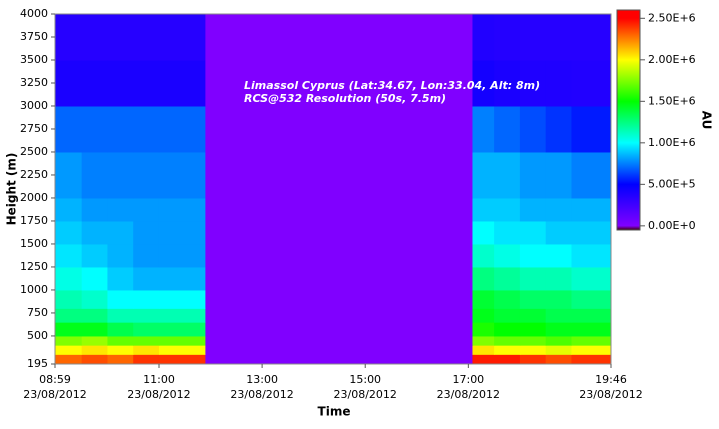  What do you see at coordinates (34, 220) in the screenshot?
I see `y-tick-label: 1750` at bounding box center [34, 220].